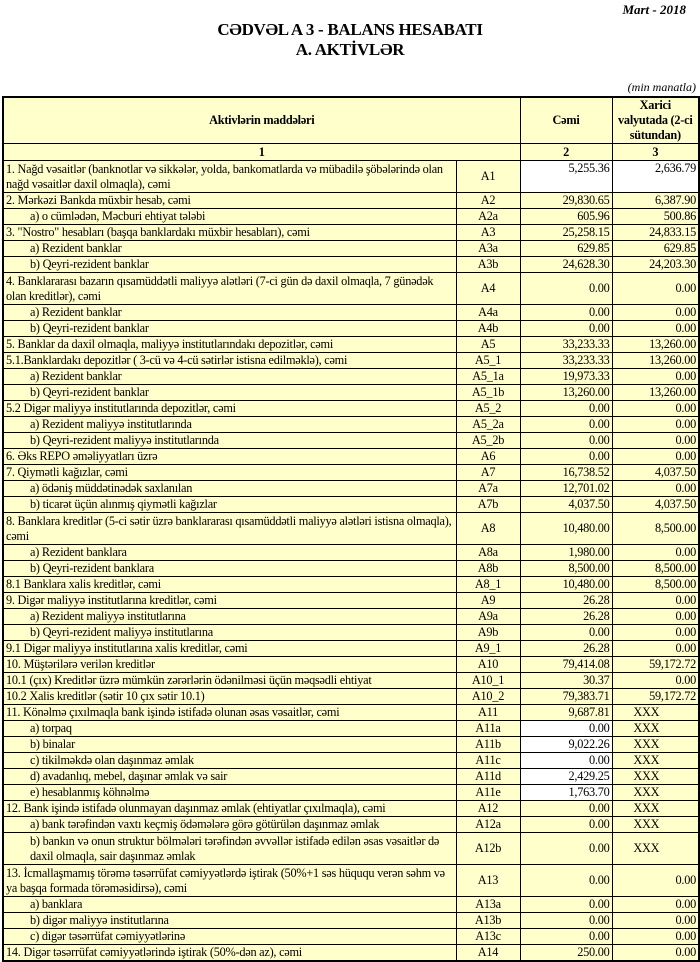  I want to click on table-row: a) Rezident banklar A3a 629.85 629.85, so click(351, 248).